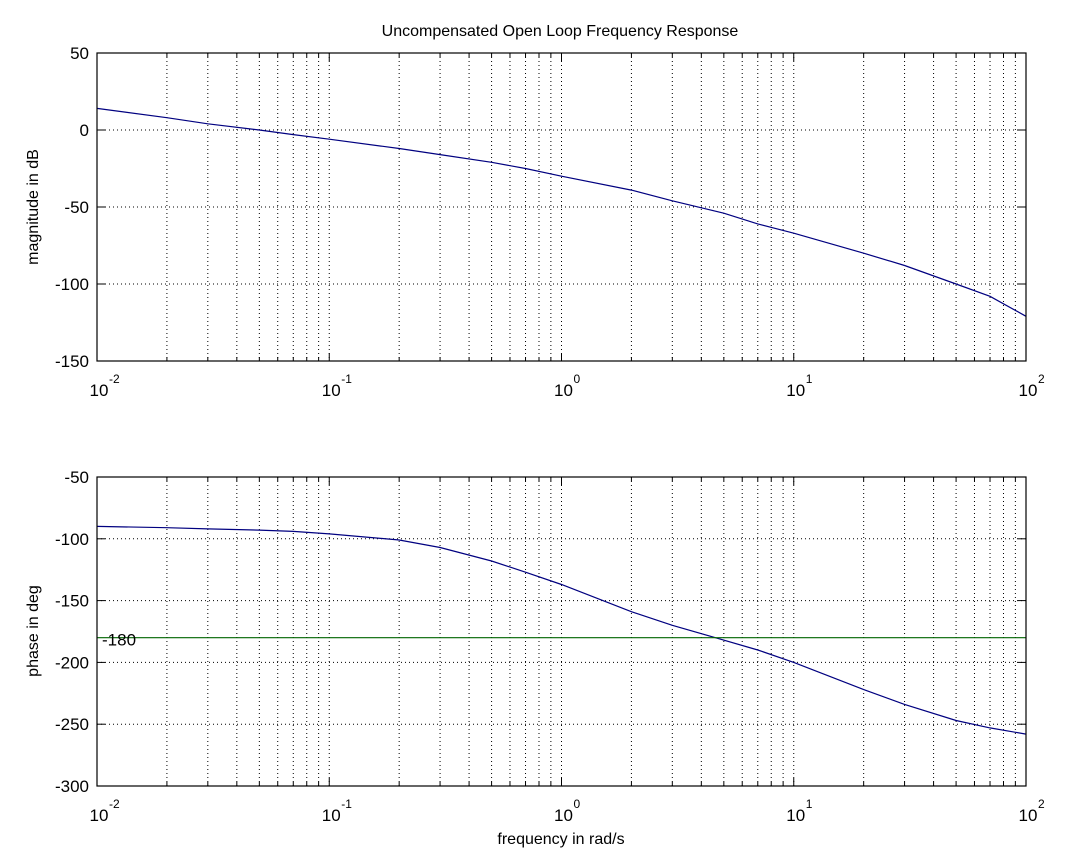 The image size is (1066, 862). What do you see at coordinates (72, 786) in the screenshot?
I see `y-tick-label: -300` at bounding box center [72, 786].